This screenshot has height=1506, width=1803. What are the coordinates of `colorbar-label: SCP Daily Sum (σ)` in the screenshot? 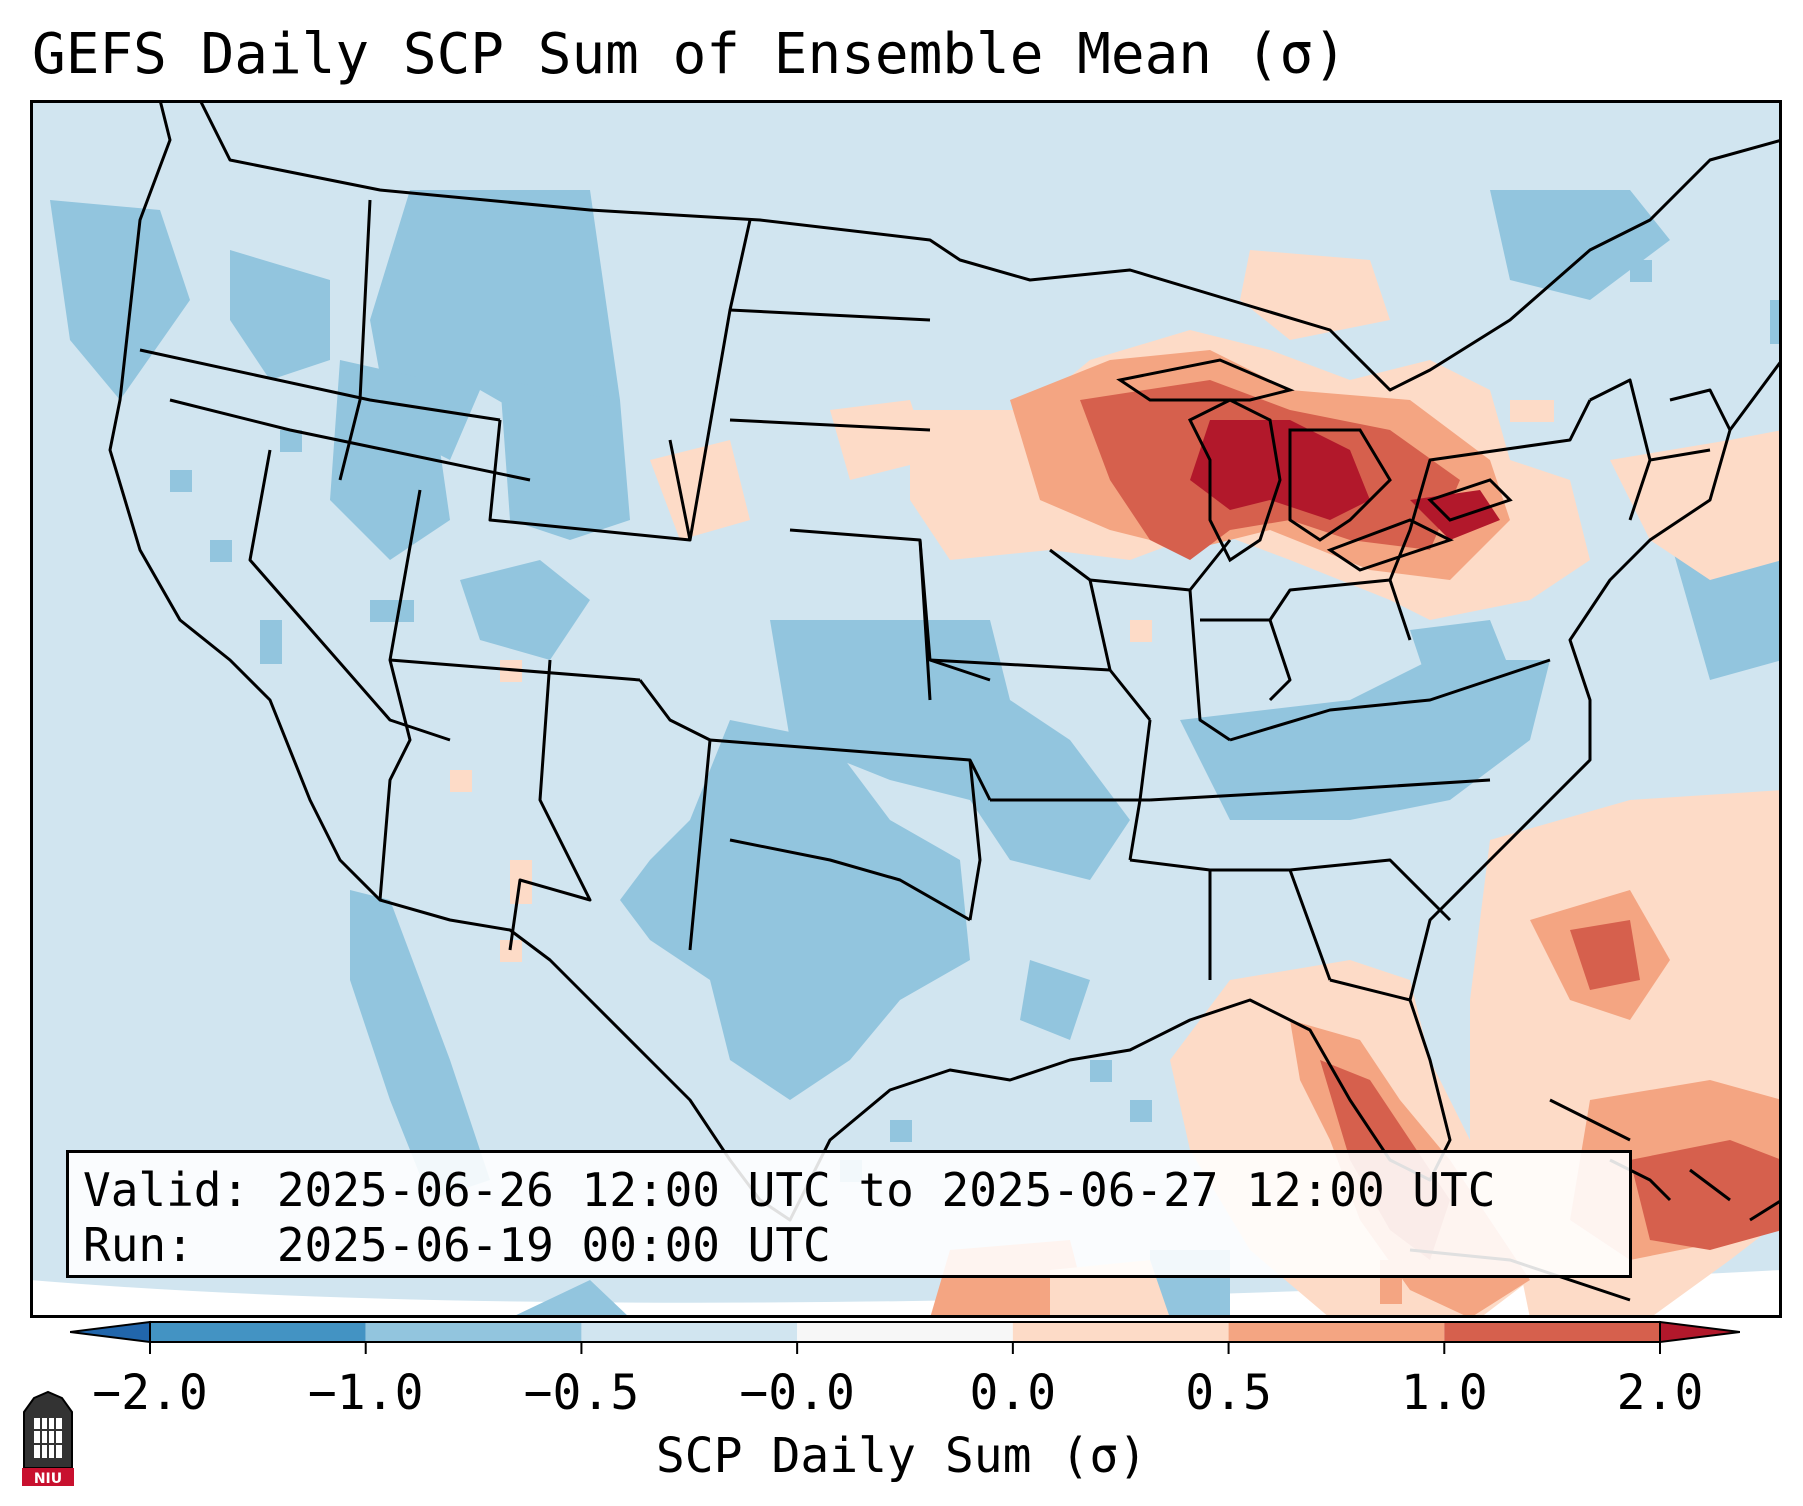 It's located at (901, 1456).